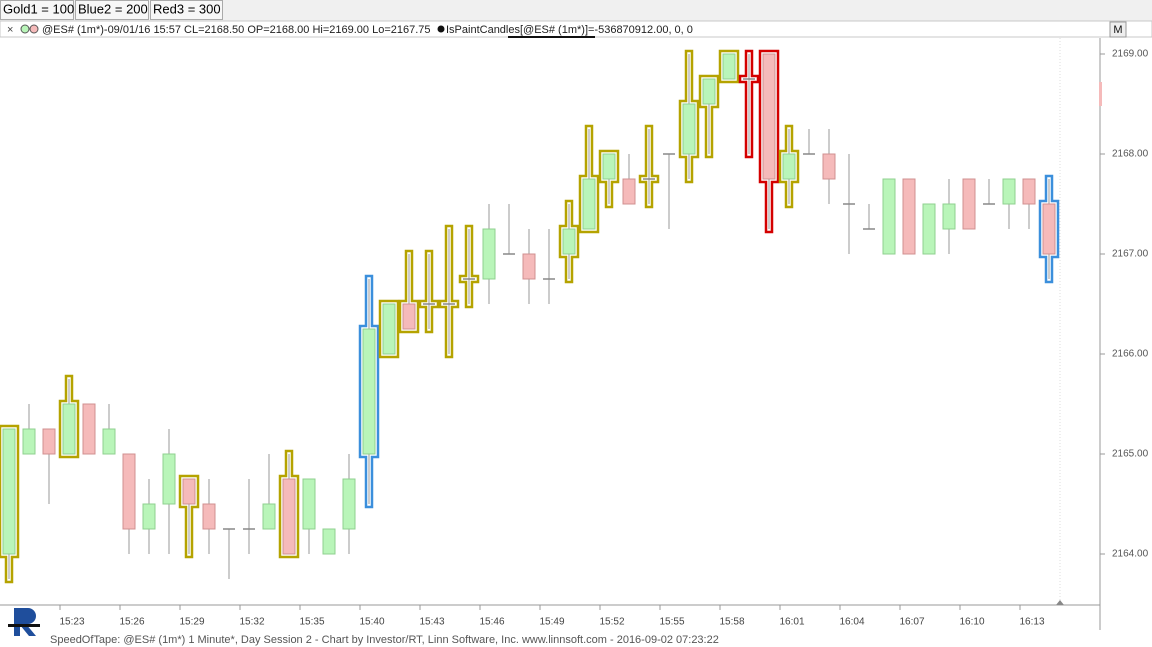 The width and height of the screenshot is (1152, 647). I want to click on x-tick-label: 15:32, so click(251, 622).